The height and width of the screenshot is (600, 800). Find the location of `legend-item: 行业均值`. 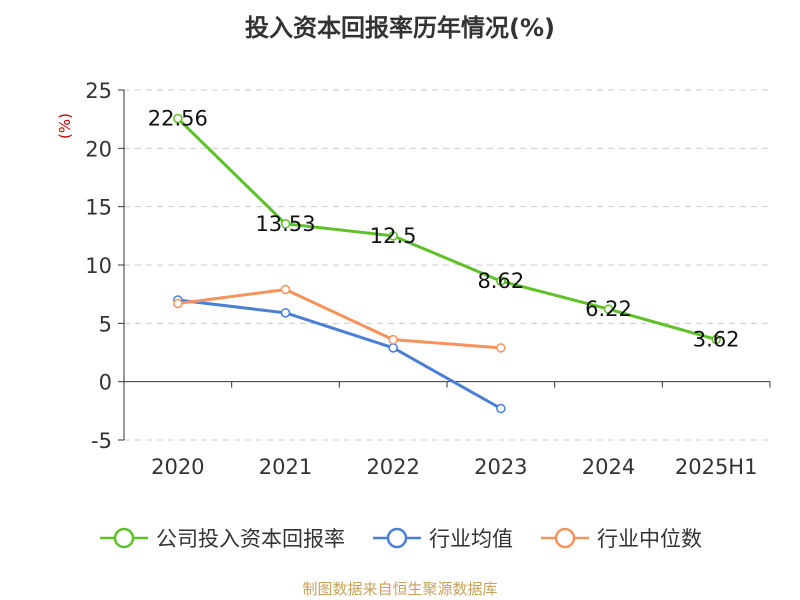

legend-item: 行业均值 is located at coordinates (442, 538).